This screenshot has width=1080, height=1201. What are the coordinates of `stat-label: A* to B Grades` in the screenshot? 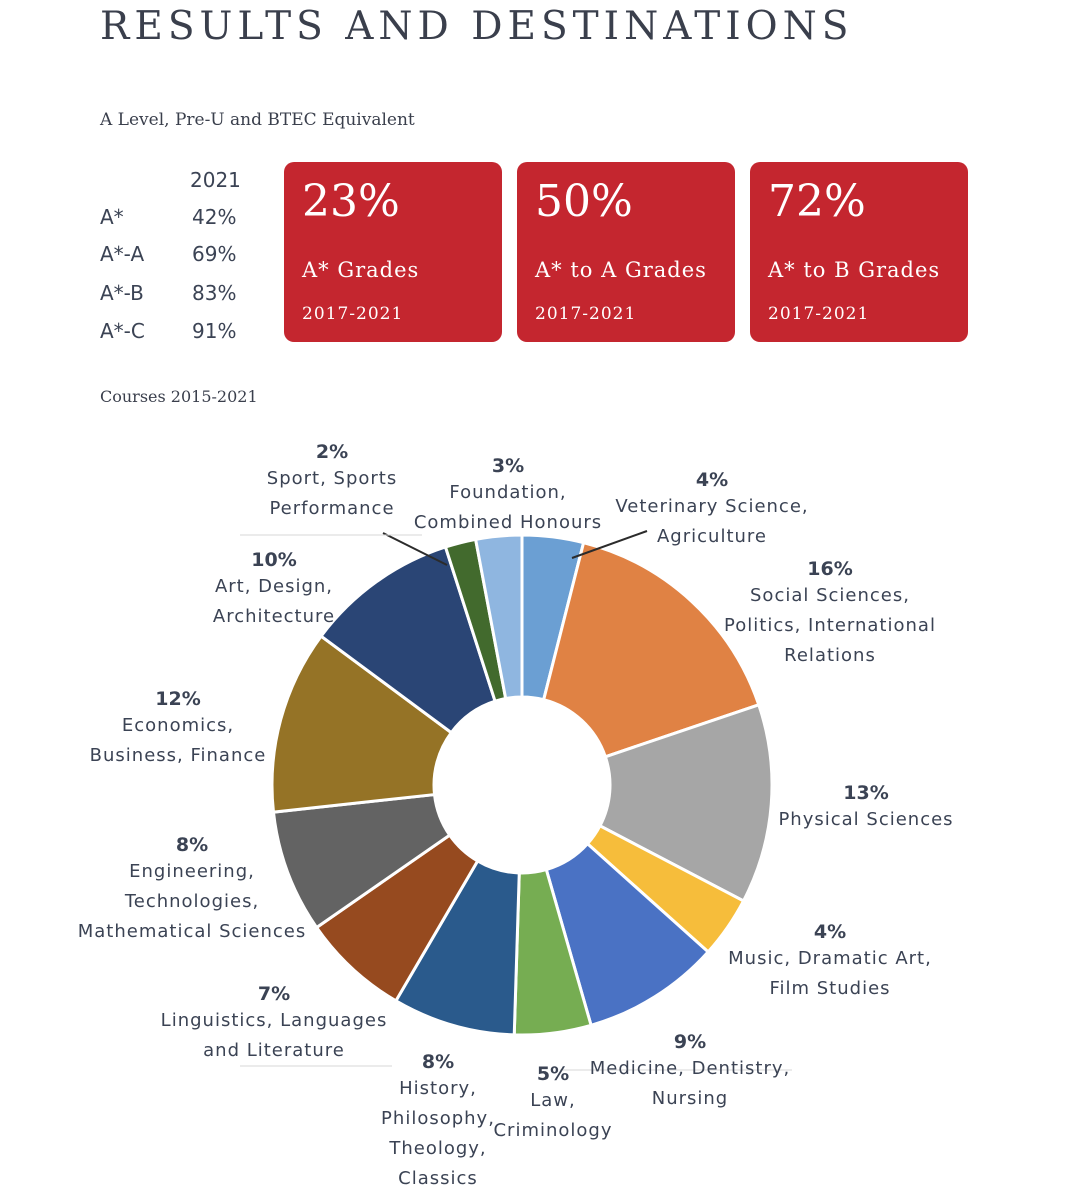 It's located at (854, 270).